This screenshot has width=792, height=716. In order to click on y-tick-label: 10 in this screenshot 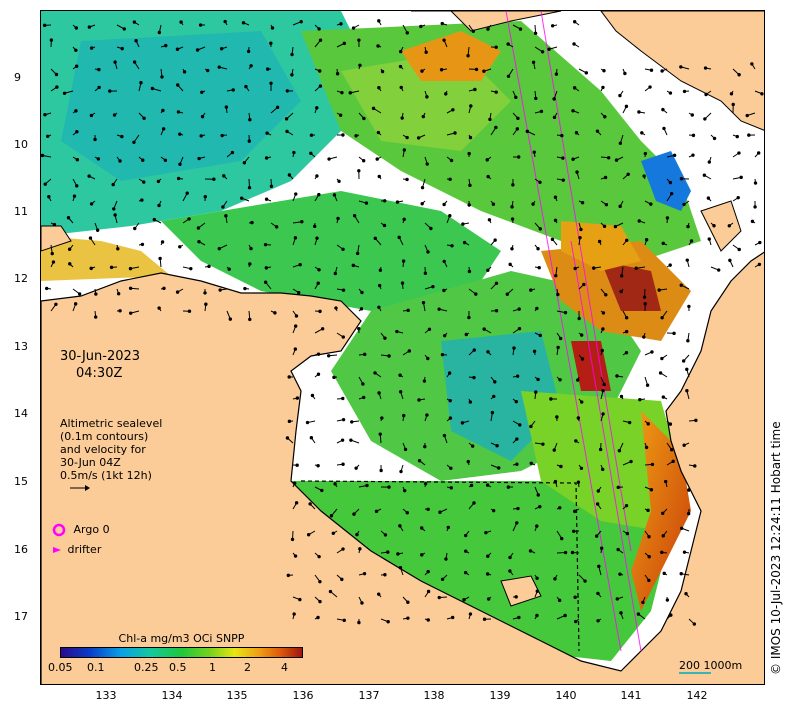, I will do `click(21, 144)`.